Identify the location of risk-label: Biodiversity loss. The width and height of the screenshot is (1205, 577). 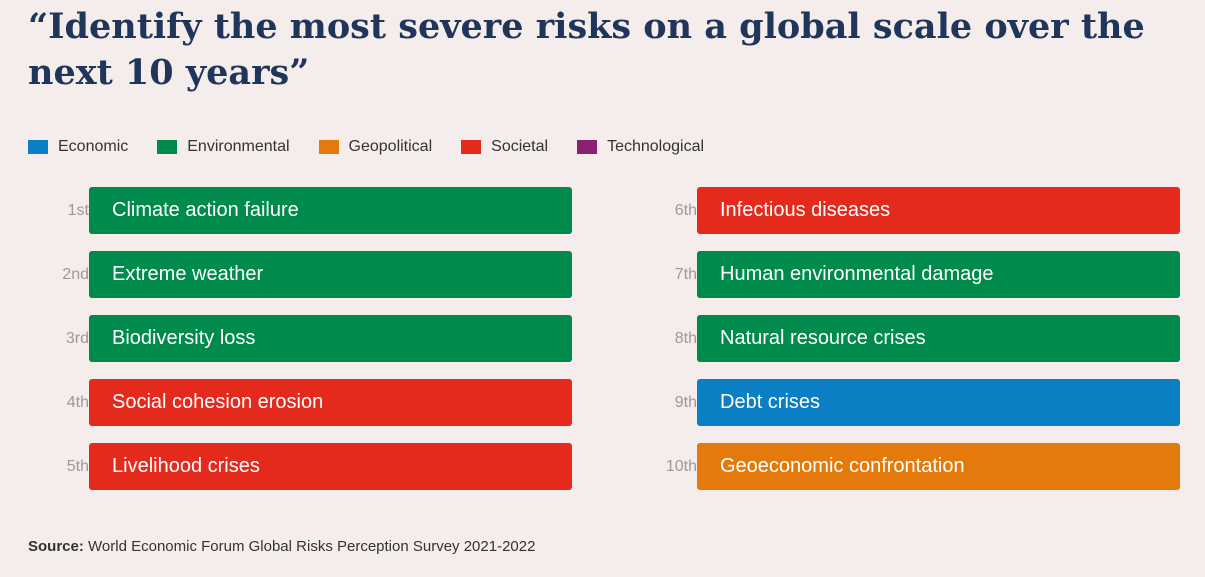
(184, 338).